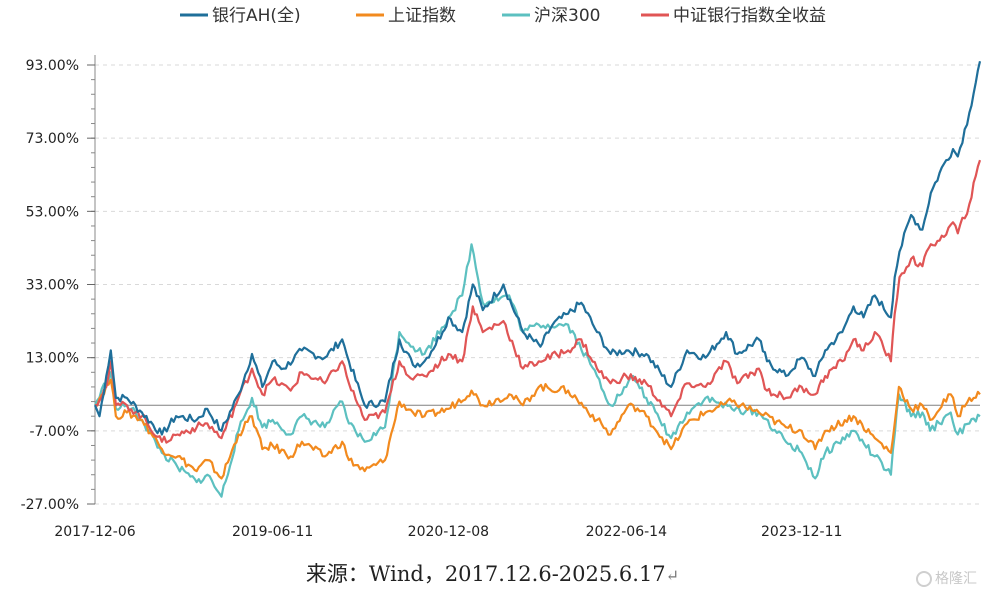 The image size is (985, 595). I want to click on y-tick-label: 73.00%, so click(52, 139).